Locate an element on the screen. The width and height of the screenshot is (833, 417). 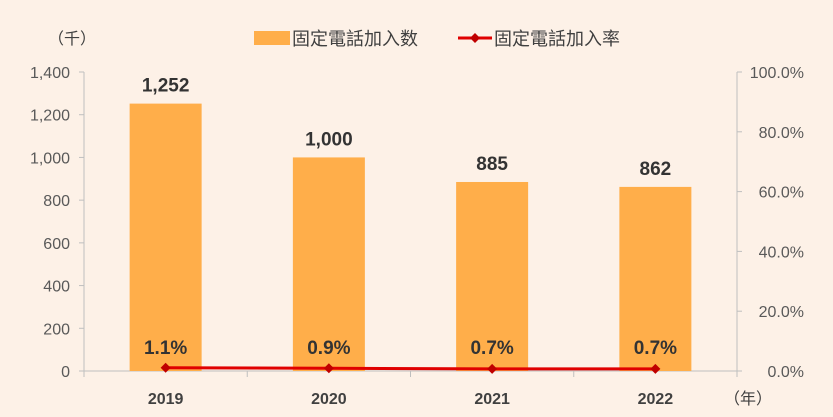
line-data-label: 1.1% is located at coordinates (165, 348).